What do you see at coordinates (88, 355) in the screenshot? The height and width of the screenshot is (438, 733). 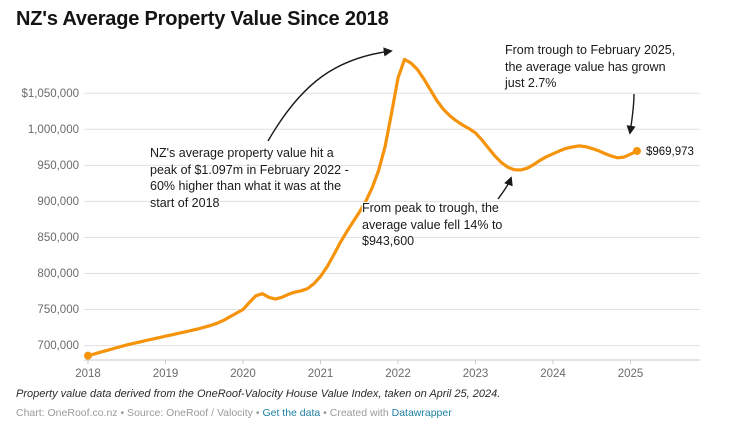 I see `start-dot` at bounding box center [88, 355].